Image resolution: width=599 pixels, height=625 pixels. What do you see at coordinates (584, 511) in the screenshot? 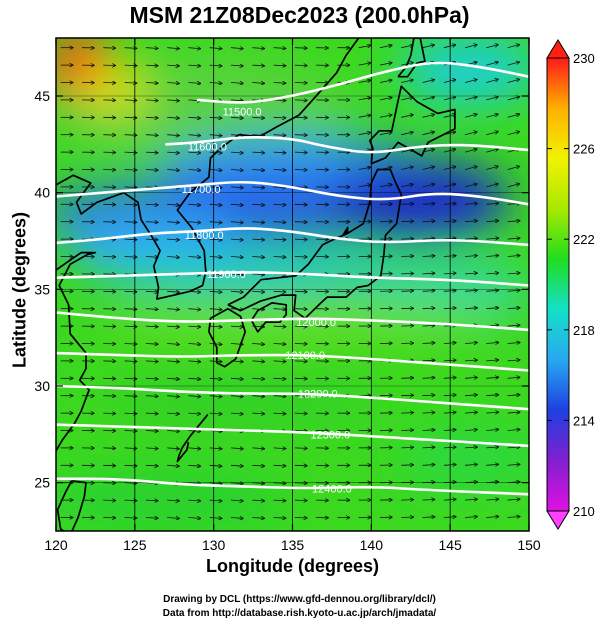
I see `colorbar-tick-label: 210` at bounding box center [584, 511].